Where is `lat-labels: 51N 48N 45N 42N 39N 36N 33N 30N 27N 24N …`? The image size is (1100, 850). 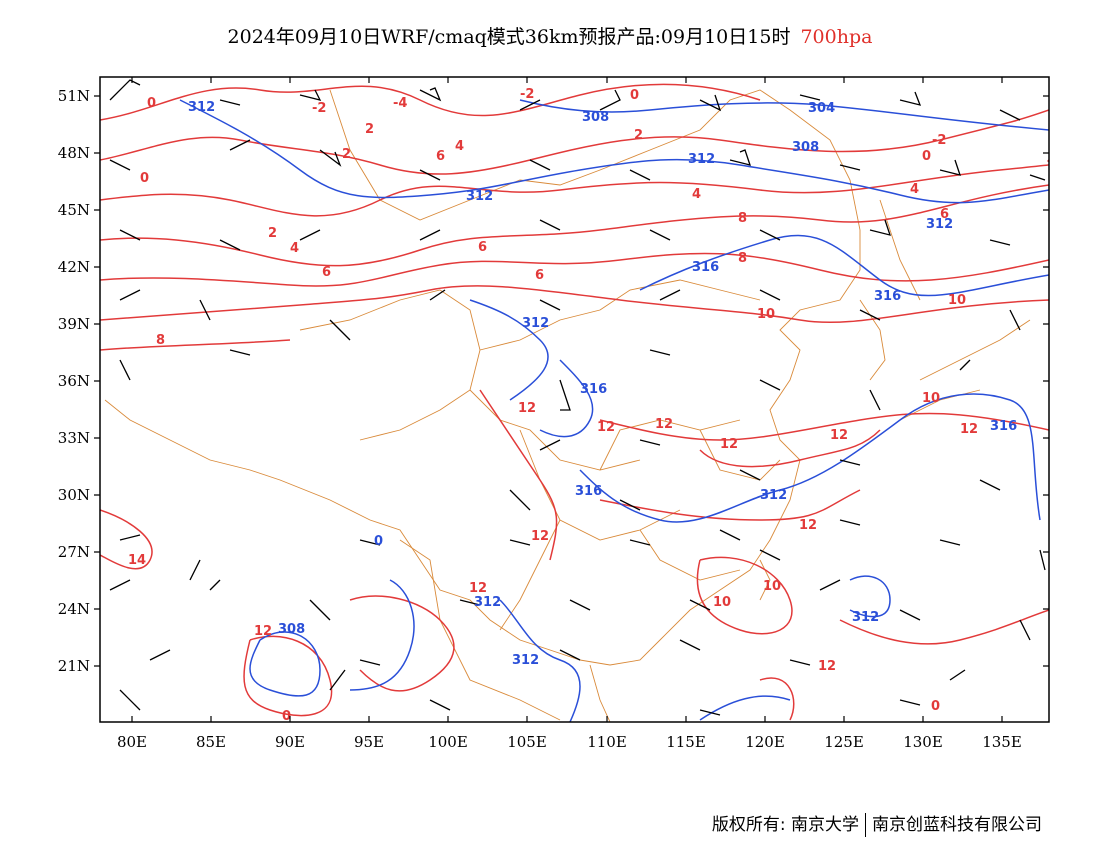 lat-labels: 51N 48N 45N 42N 39N 36N 33N 30N 27N 24N … is located at coordinates (74, 381).